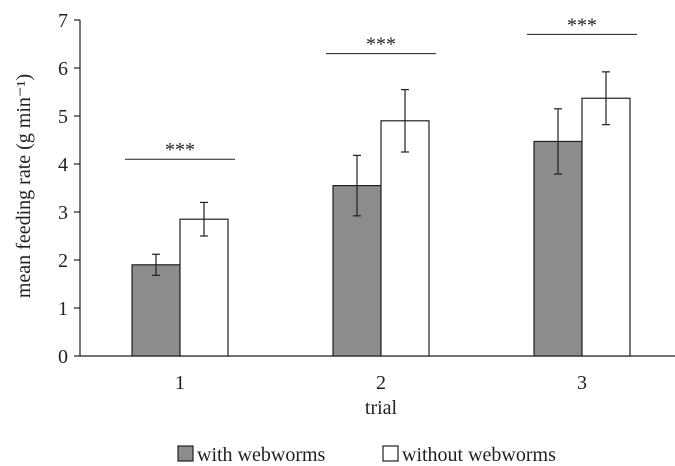 The height and width of the screenshot is (466, 675). Describe the element at coordinates (63, 69) in the screenshot. I see `y-tick-label: 6` at that location.